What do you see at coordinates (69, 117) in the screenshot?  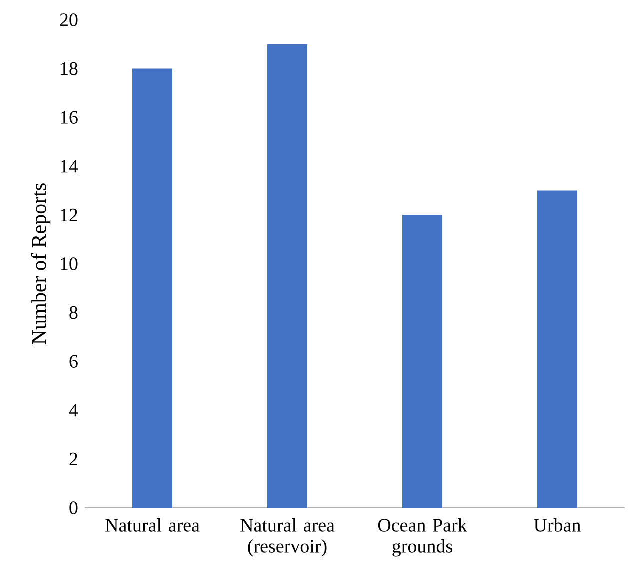 I see `y-tick-label: 16` at bounding box center [69, 117].